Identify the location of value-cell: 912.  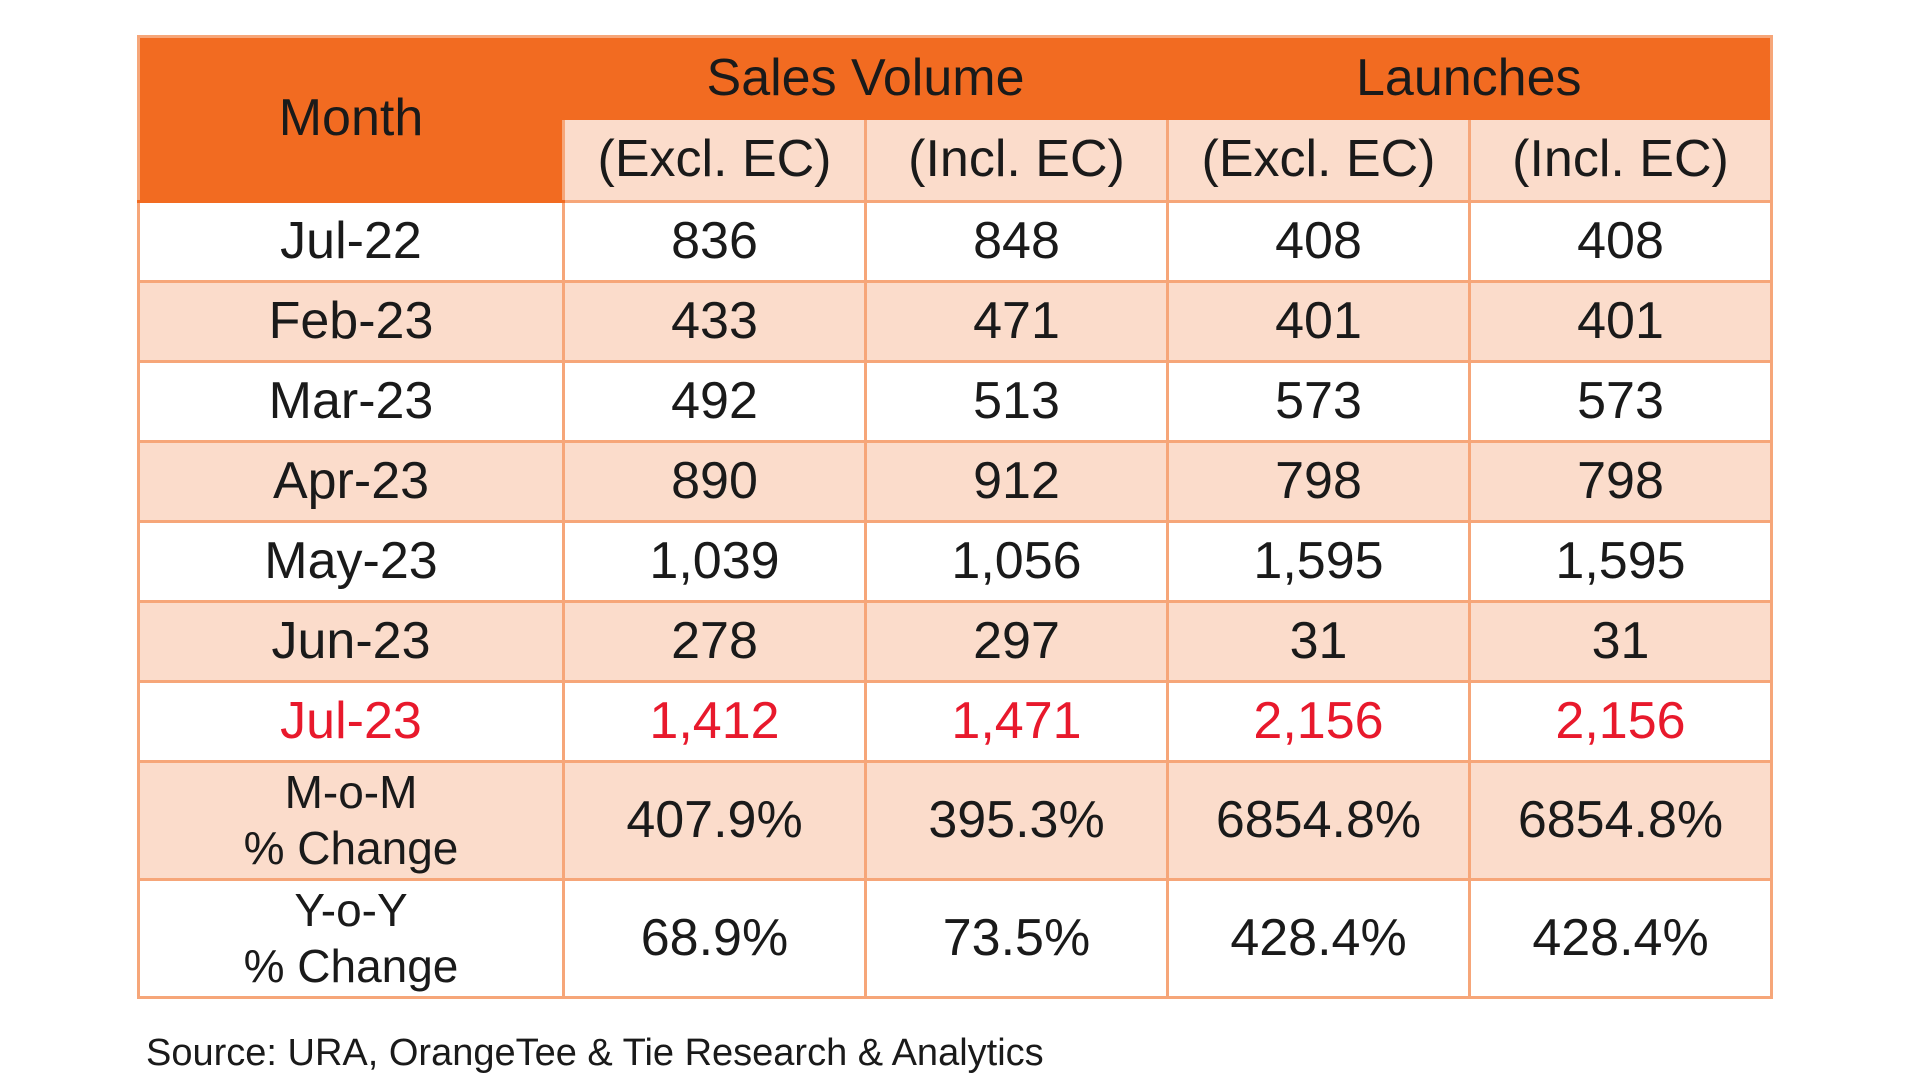
(1016, 481).